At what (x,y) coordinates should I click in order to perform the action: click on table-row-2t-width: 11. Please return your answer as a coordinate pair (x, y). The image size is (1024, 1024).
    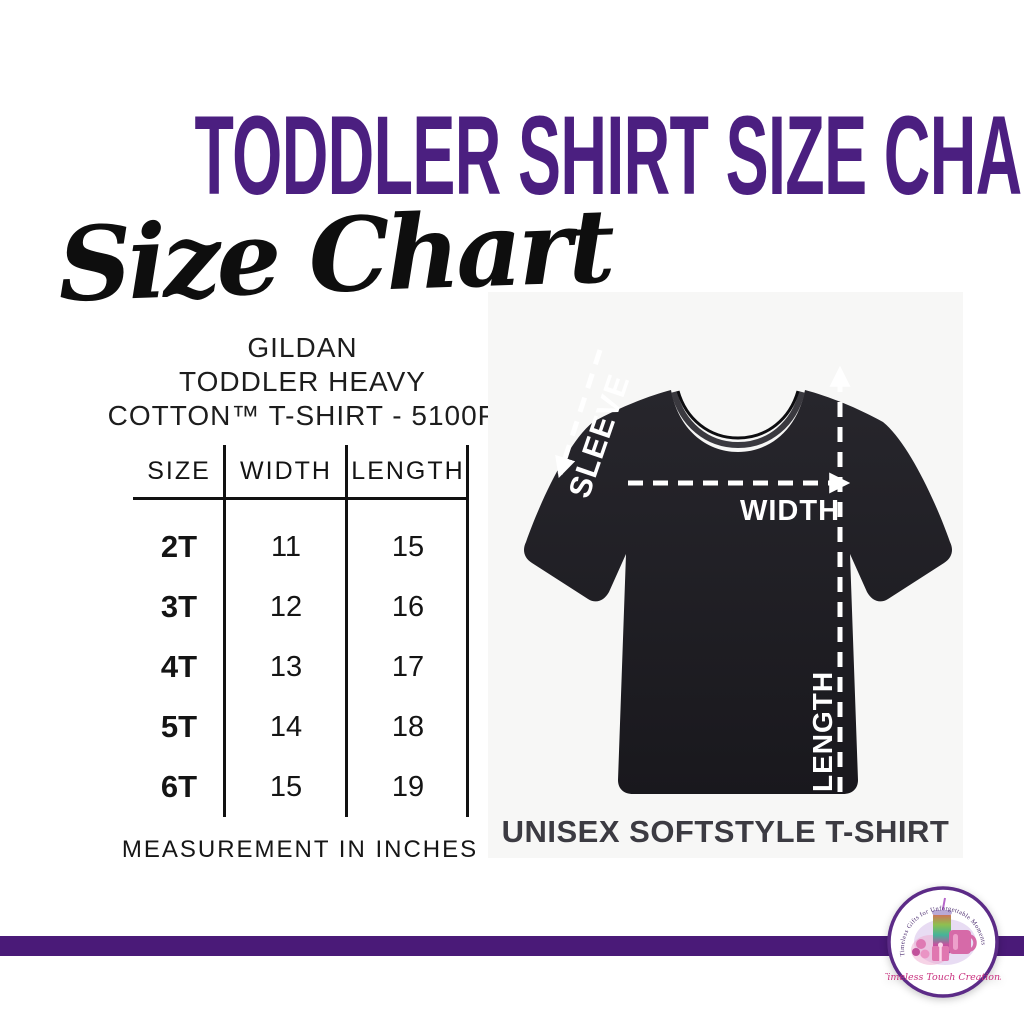
    Looking at the image, I should click on (286, 546).